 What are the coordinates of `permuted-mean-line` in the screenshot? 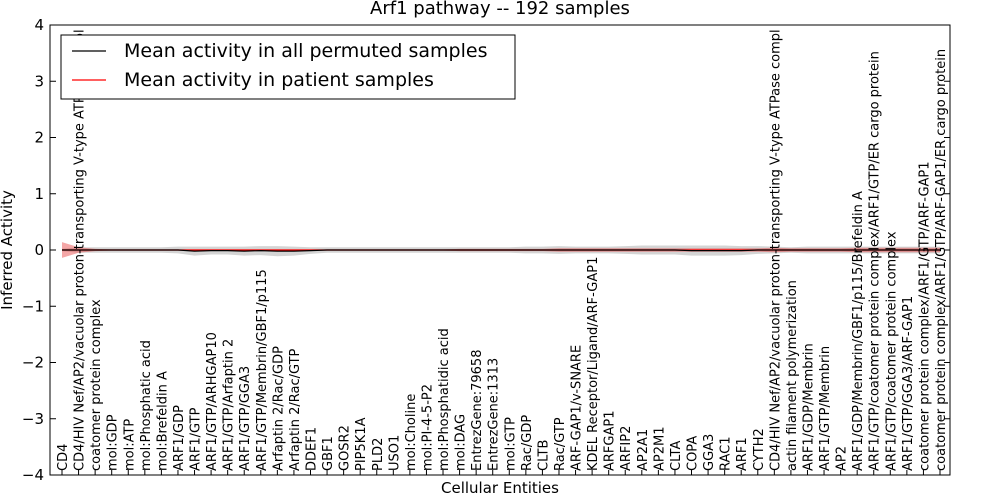 It's located at (501, 250).